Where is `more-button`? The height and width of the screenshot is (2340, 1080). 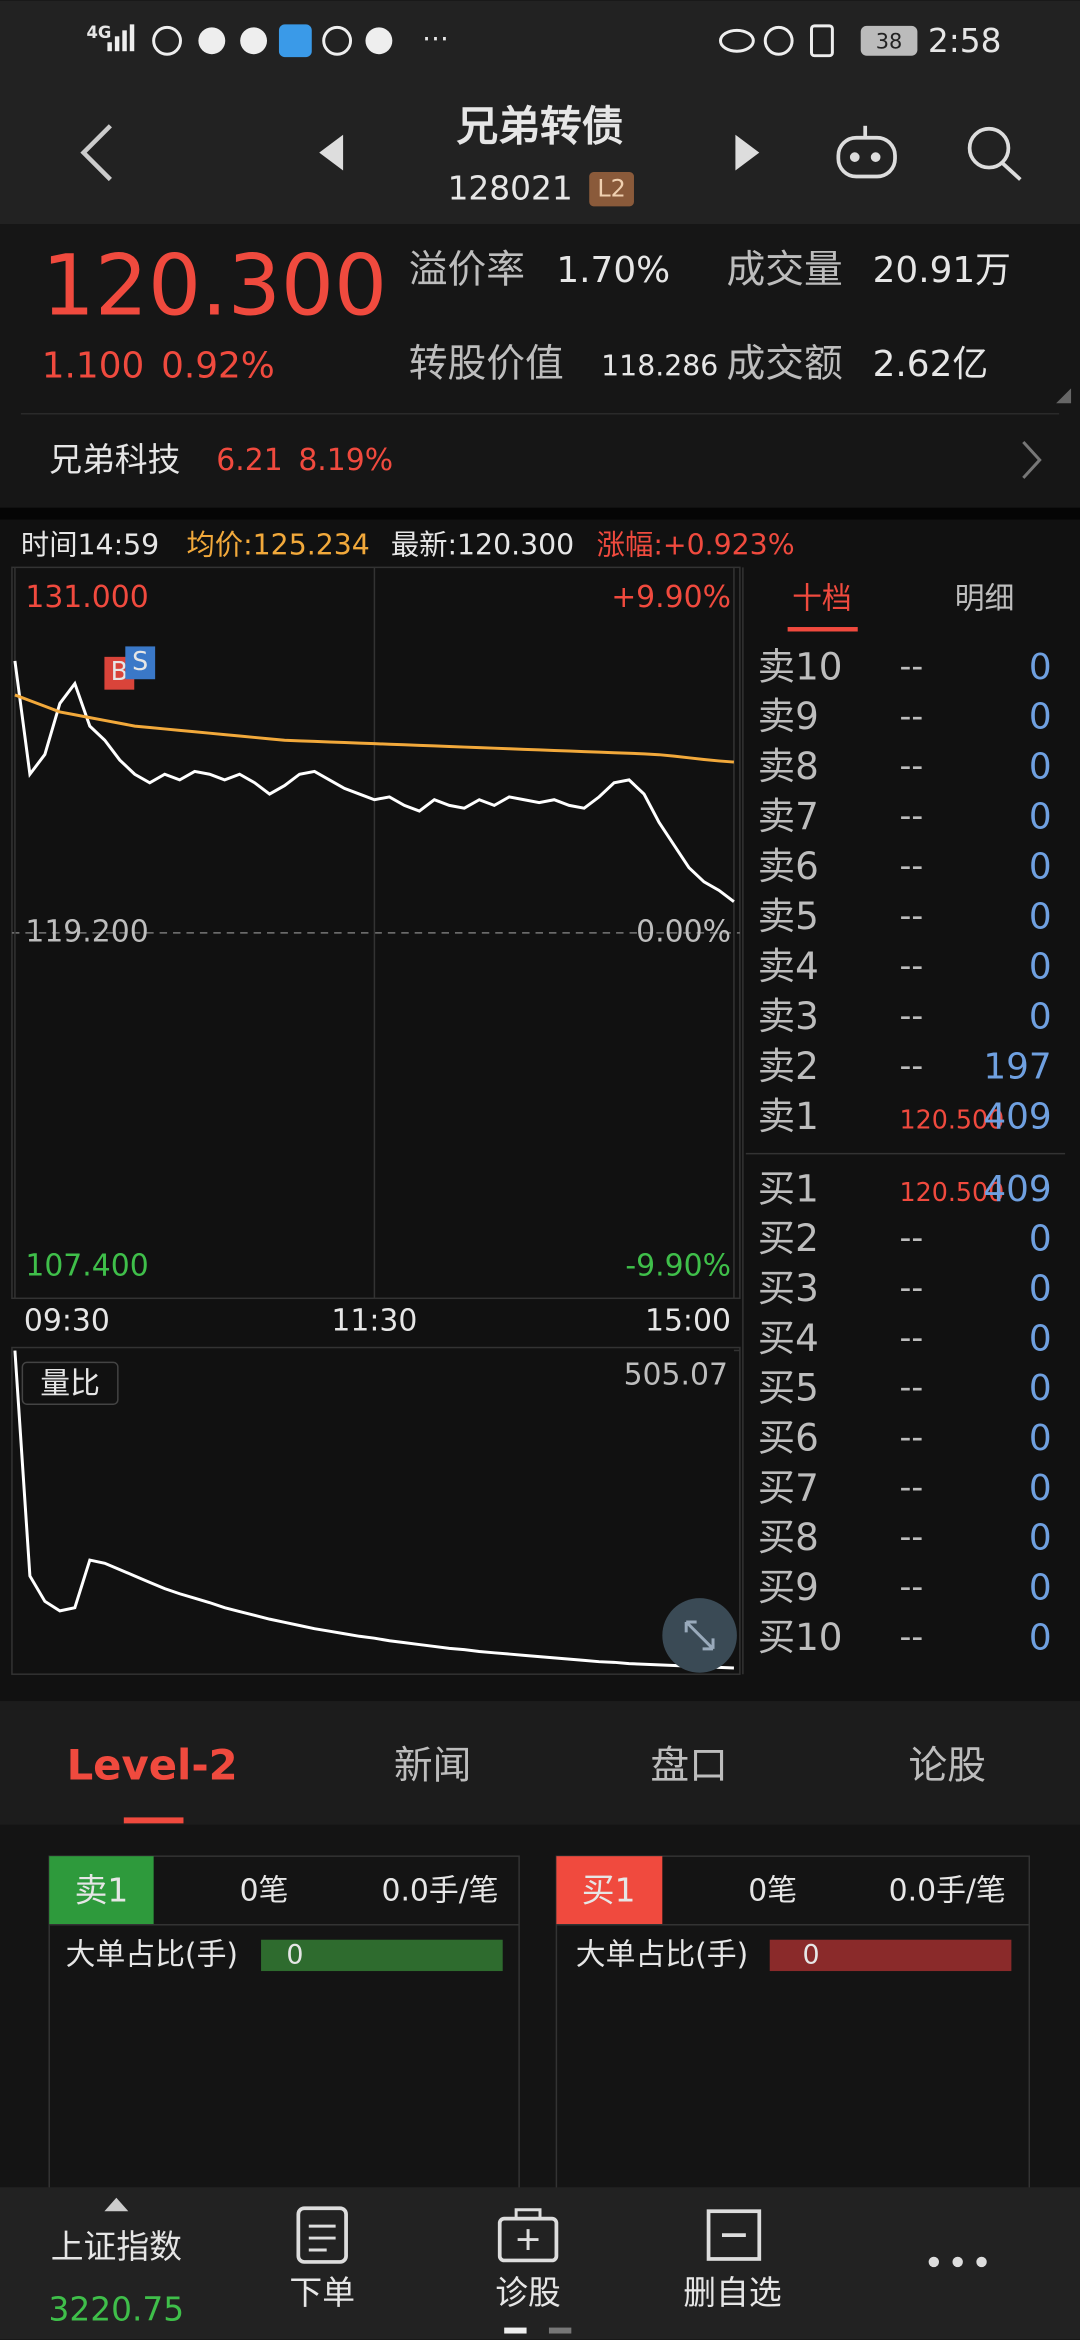 more-button is located at coordinates (957, 2262).